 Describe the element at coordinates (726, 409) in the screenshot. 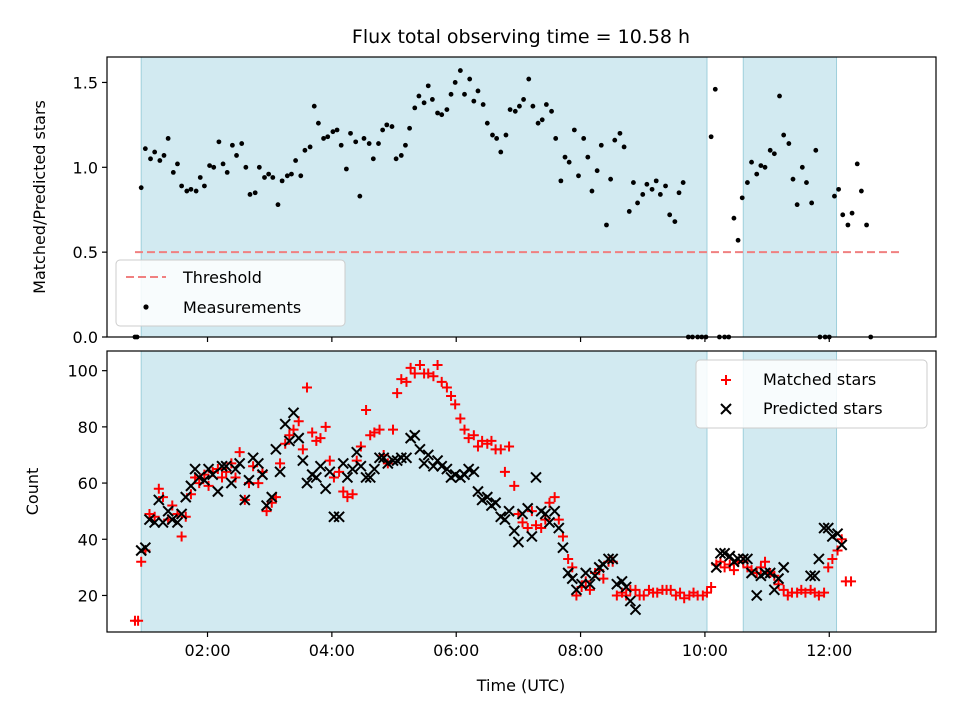

I see `legend-predicted-swatch` at that location.